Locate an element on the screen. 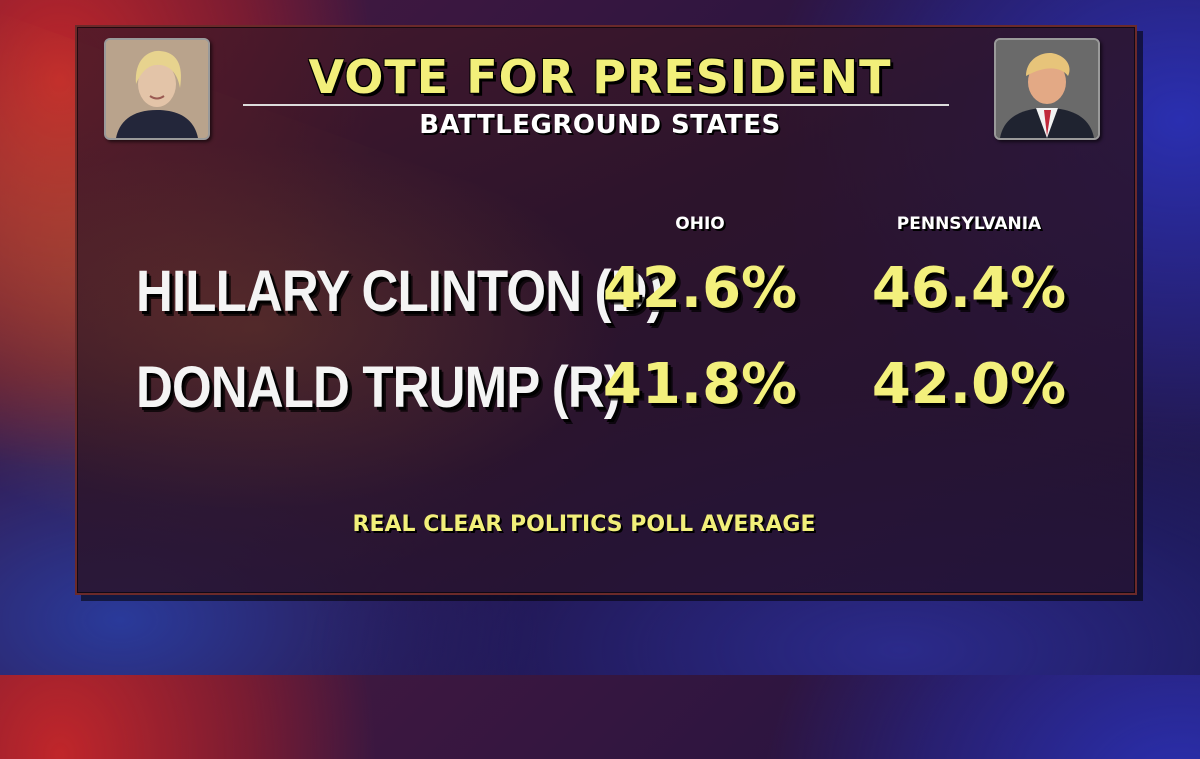  candidate-name-trump: DONALD TRUMP (R) is located at coordinates (378, 387).